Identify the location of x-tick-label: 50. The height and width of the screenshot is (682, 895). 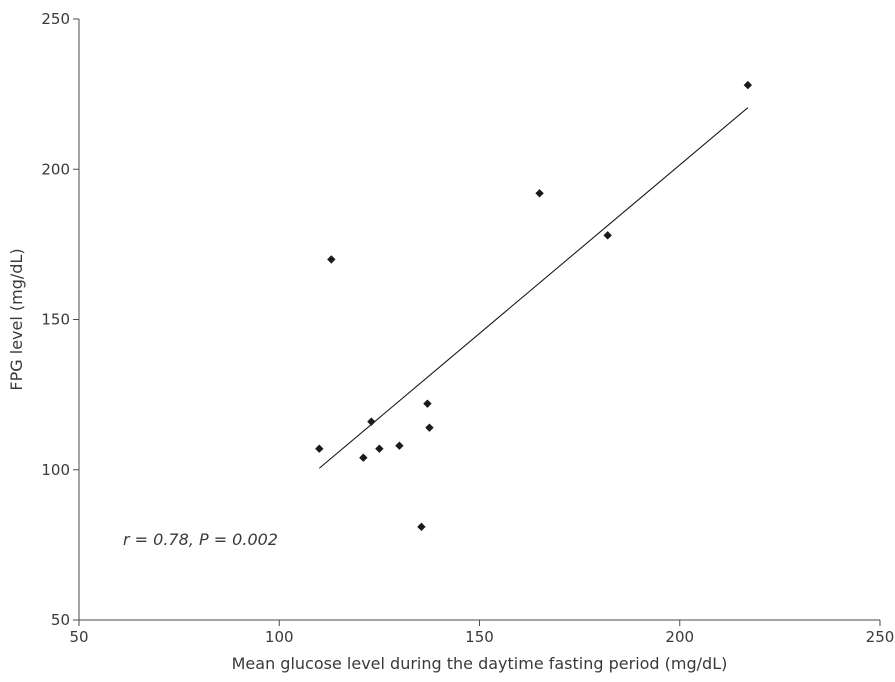
(78, 637).